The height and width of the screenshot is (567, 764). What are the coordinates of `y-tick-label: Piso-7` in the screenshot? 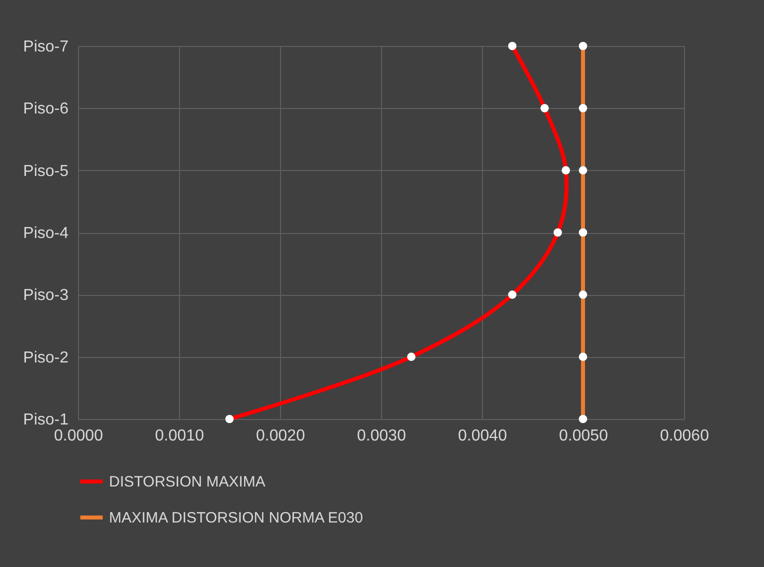 It's located at (46, 47).